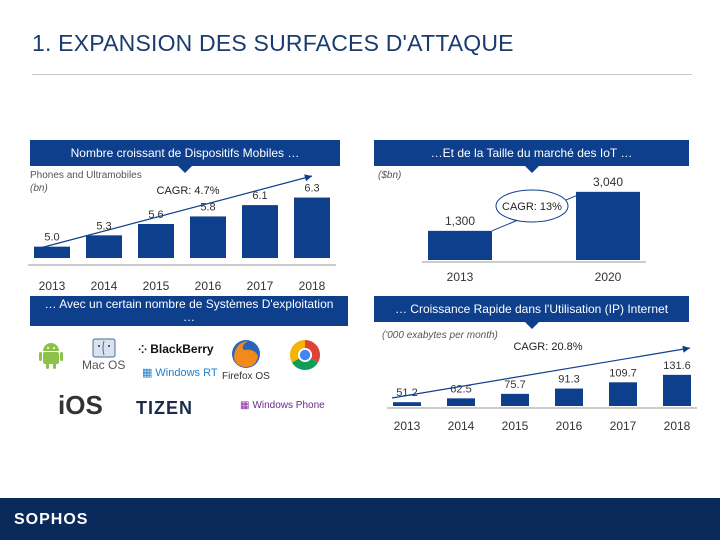 The height and width of the screenshot is (540, 720). I want to click on windows-phone-logo: ▦ Windows Phone, so click(282, 405).